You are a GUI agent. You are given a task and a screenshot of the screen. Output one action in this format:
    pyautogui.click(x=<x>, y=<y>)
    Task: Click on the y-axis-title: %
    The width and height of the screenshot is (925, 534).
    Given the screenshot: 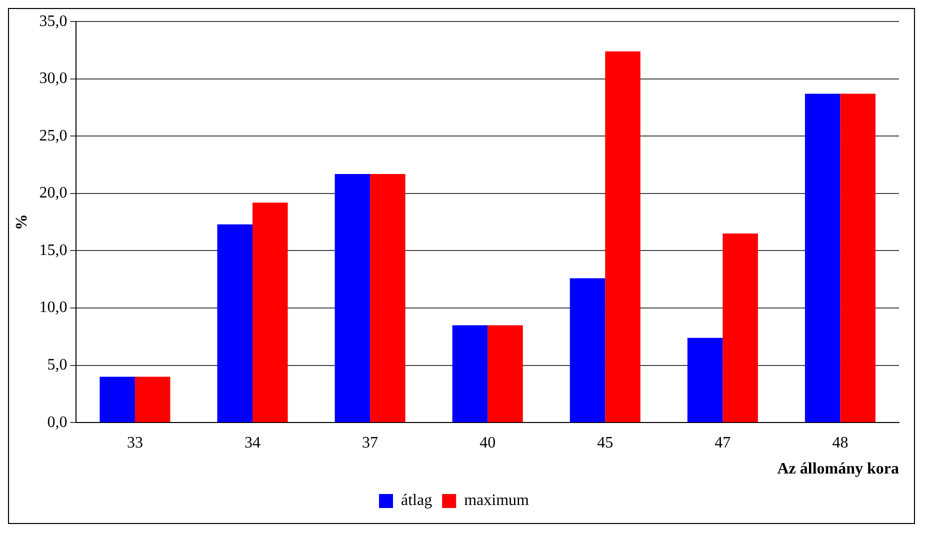 What is the action you would take?
    pyautogui.click(x=22, y=222)
    